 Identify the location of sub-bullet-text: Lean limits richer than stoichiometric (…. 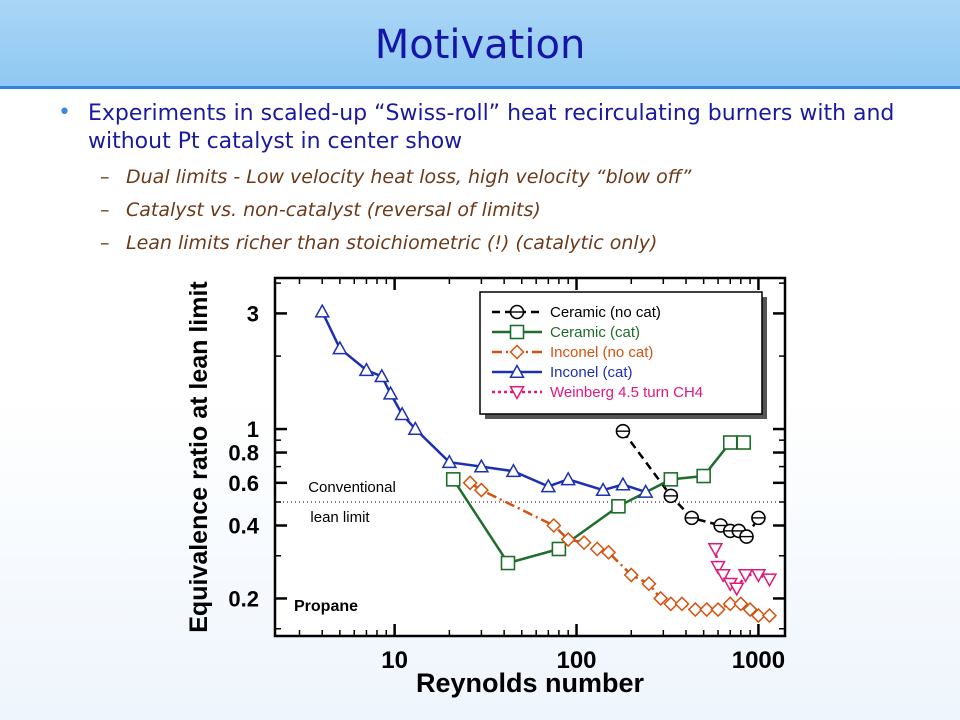
(392, 243).